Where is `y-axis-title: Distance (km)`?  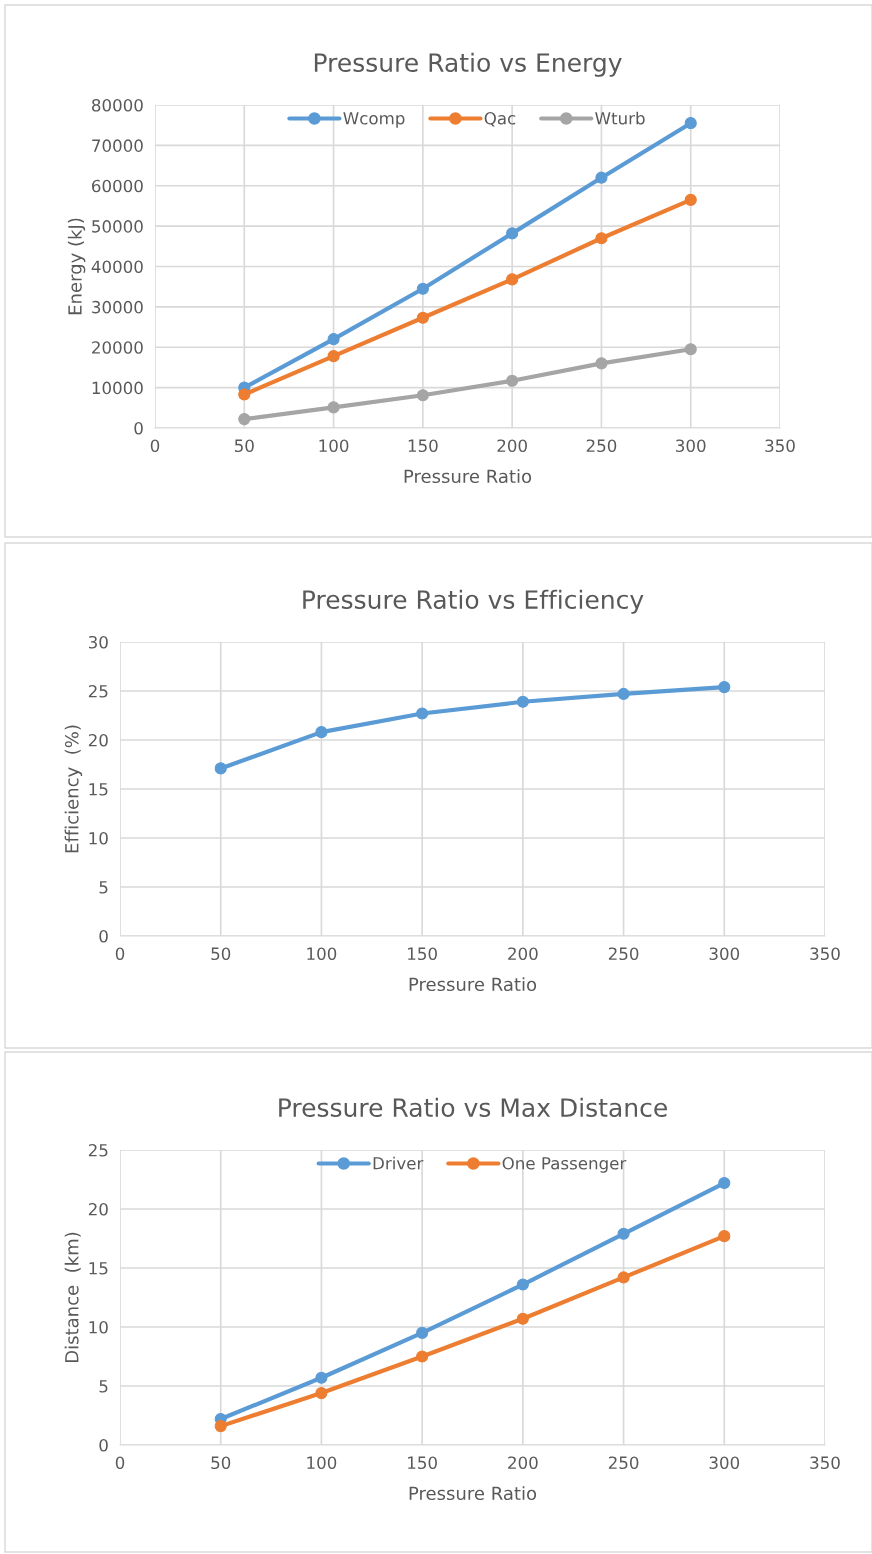 y-axis-title: Distance (km) is located at coordinates (72, 1297).